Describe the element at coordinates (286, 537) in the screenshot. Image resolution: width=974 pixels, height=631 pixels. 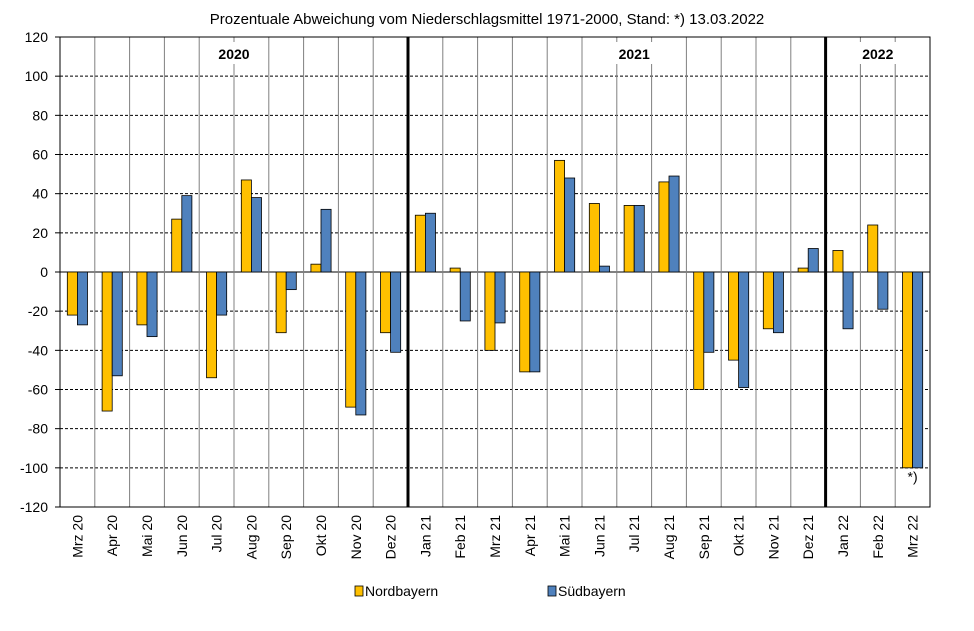
I see `x-tick-label: Sep 20` at that location.